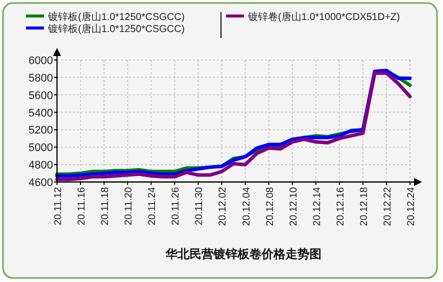  I want to click on y-tick-label: 6000, so click(40, 61).